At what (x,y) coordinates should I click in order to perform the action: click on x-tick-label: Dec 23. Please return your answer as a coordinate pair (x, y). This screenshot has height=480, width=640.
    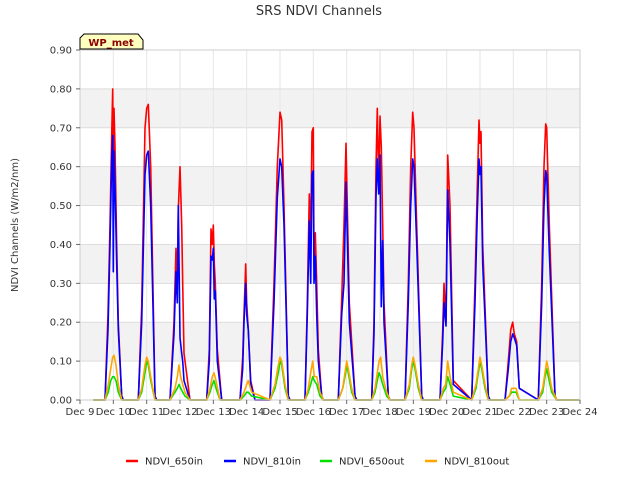
    Looking at the image, I should click on (546, 412).